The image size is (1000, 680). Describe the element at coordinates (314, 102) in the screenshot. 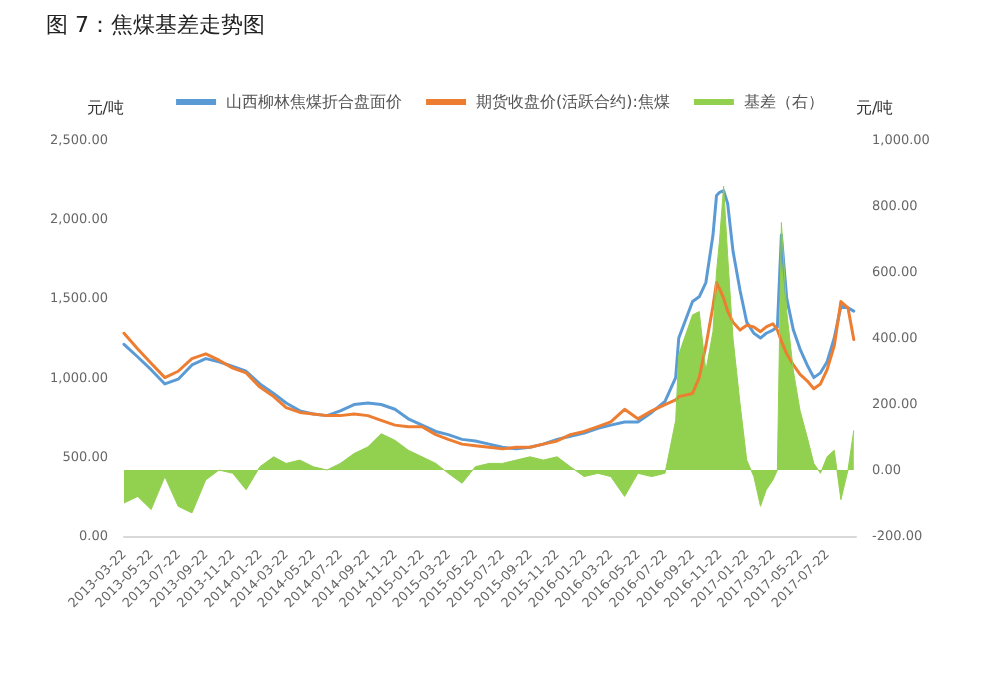

I see `legend-label: 山西柳林焦煤折合盘面价` at that location.